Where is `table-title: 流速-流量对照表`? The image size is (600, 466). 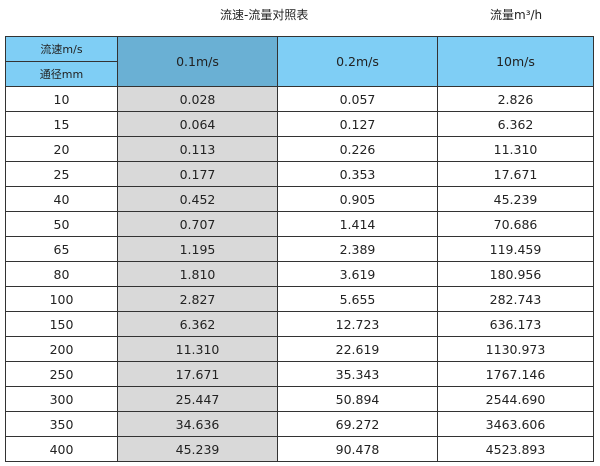 table-title: 流速-流量对照表 is located at coordinates (264, 15).